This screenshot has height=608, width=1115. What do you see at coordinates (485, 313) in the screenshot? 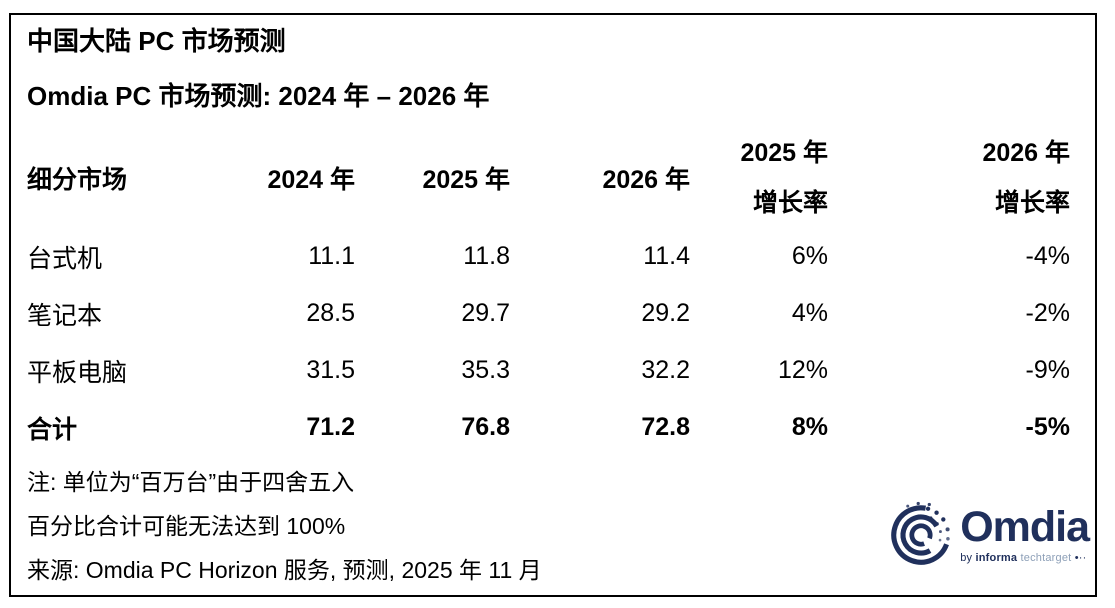
I see `value-2025: 29.7` at bounding box center [485, 313].